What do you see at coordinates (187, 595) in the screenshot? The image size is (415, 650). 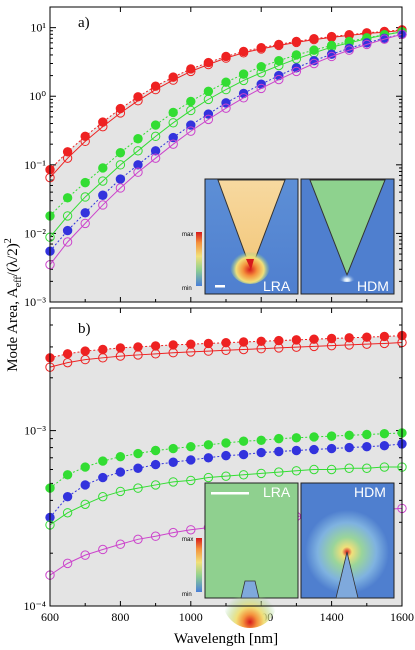 I see `colorbar-min-label: min` at bounding box center [187, 595].